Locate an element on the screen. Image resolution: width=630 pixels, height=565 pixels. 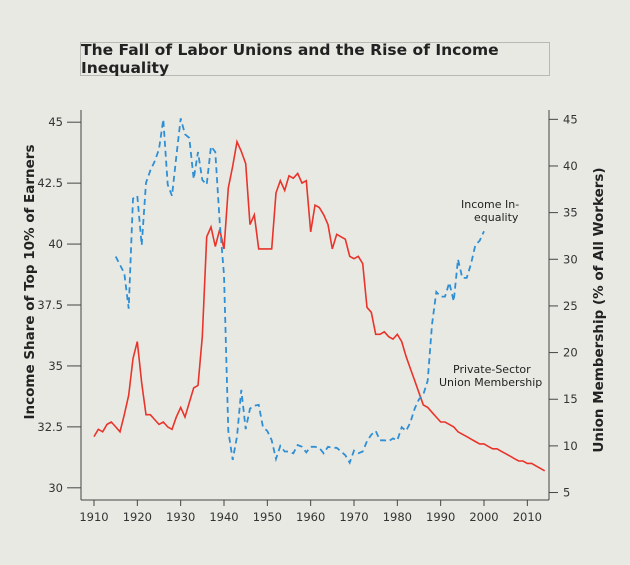
y-axis-right-title: Union Membership (% of All Workers) is located at coordinates (599, 309).